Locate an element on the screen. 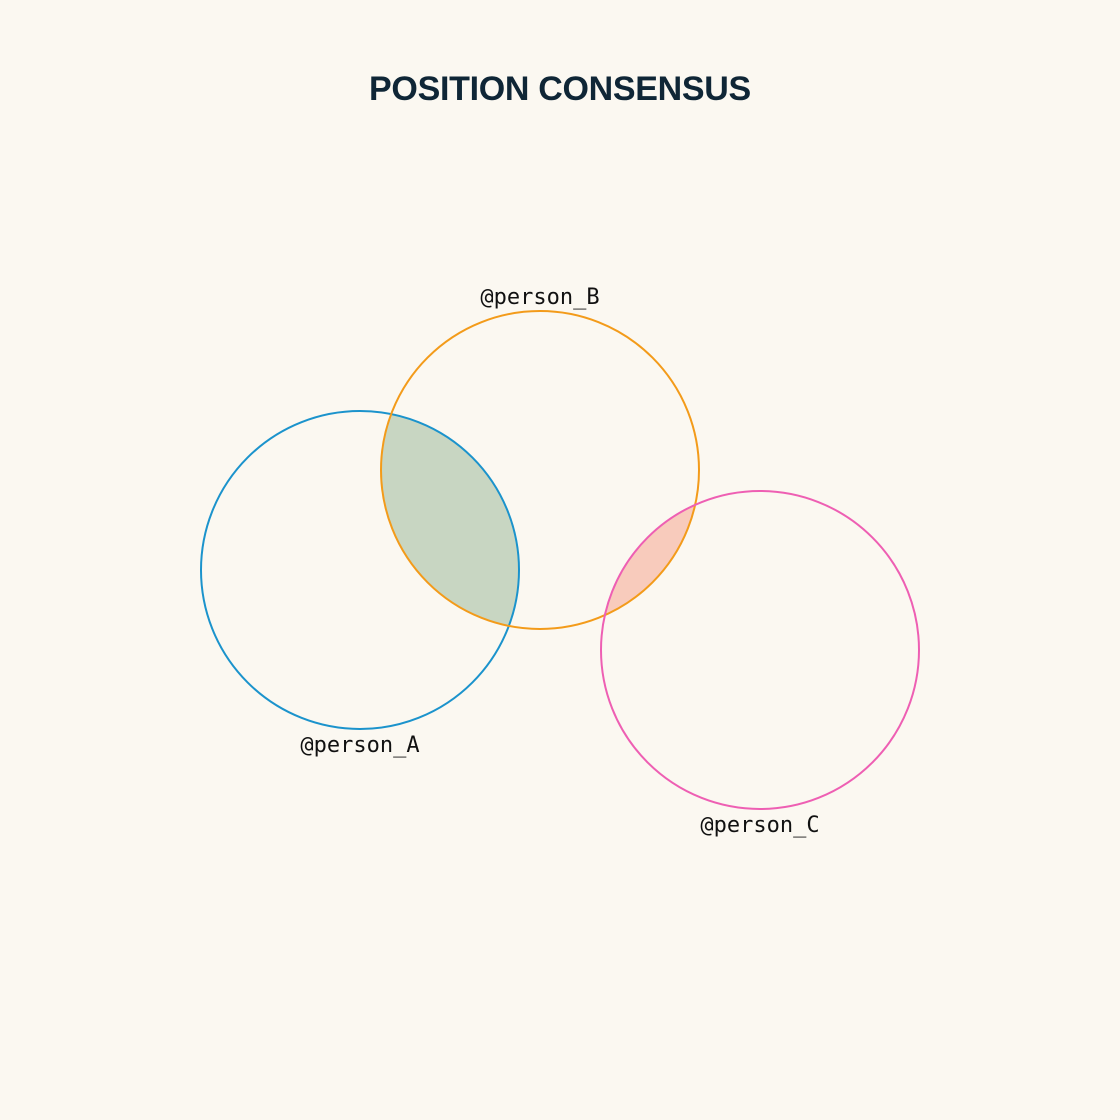 The height and width of the screenshot is (1120, 1120). label-person-c: @person_C is located at coordinates (759, 825).